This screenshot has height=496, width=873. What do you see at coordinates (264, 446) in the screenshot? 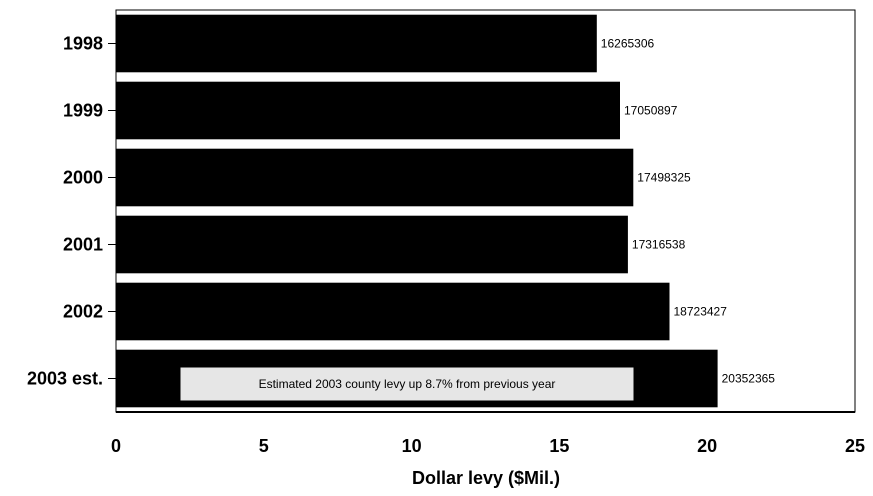
I see `x-tick-label: 5` at bounding box center [264, 446].